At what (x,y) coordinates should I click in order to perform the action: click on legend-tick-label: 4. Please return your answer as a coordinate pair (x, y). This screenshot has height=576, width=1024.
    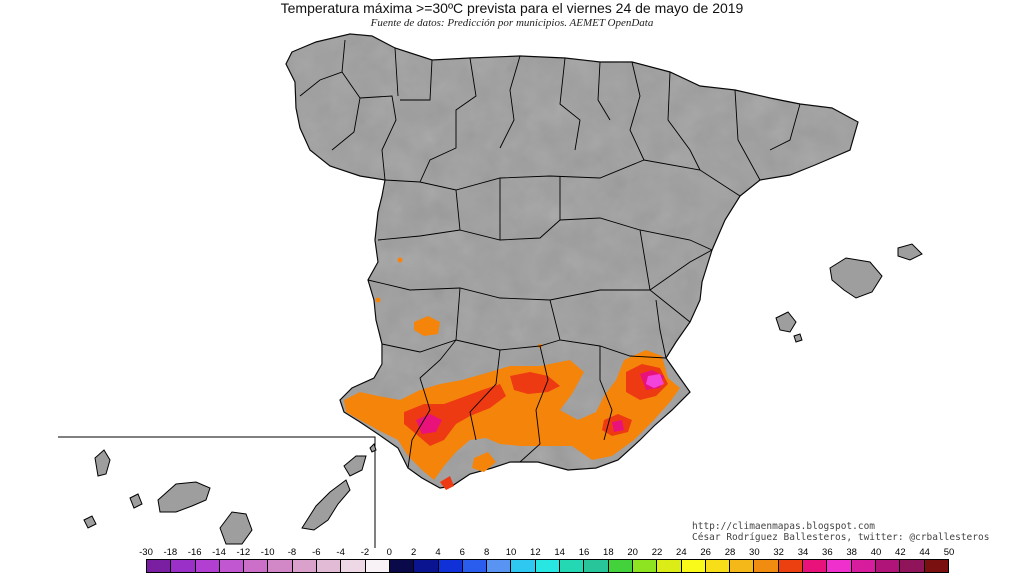
    Looking at the image, I should click on (438, 552).